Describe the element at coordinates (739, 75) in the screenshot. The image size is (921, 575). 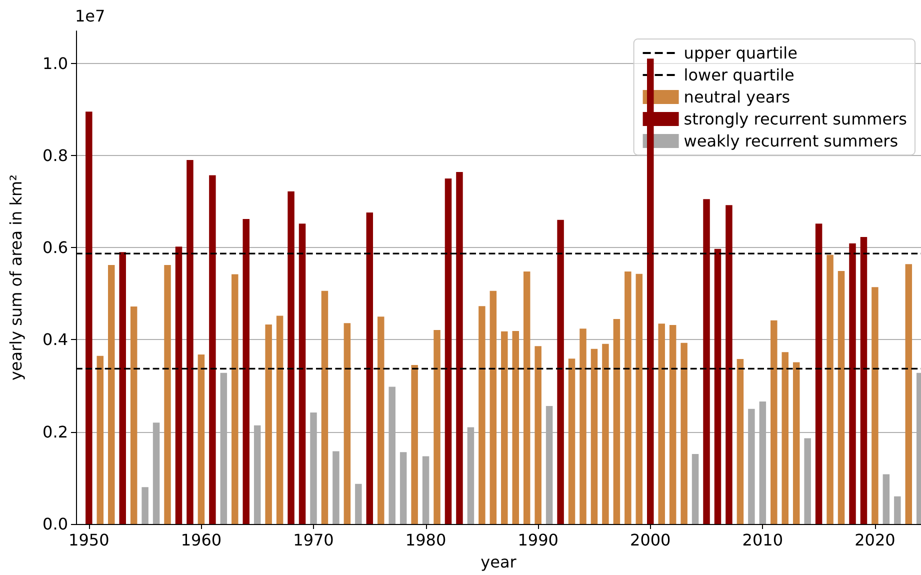
I see `legend-label: lower quartile` at that location.